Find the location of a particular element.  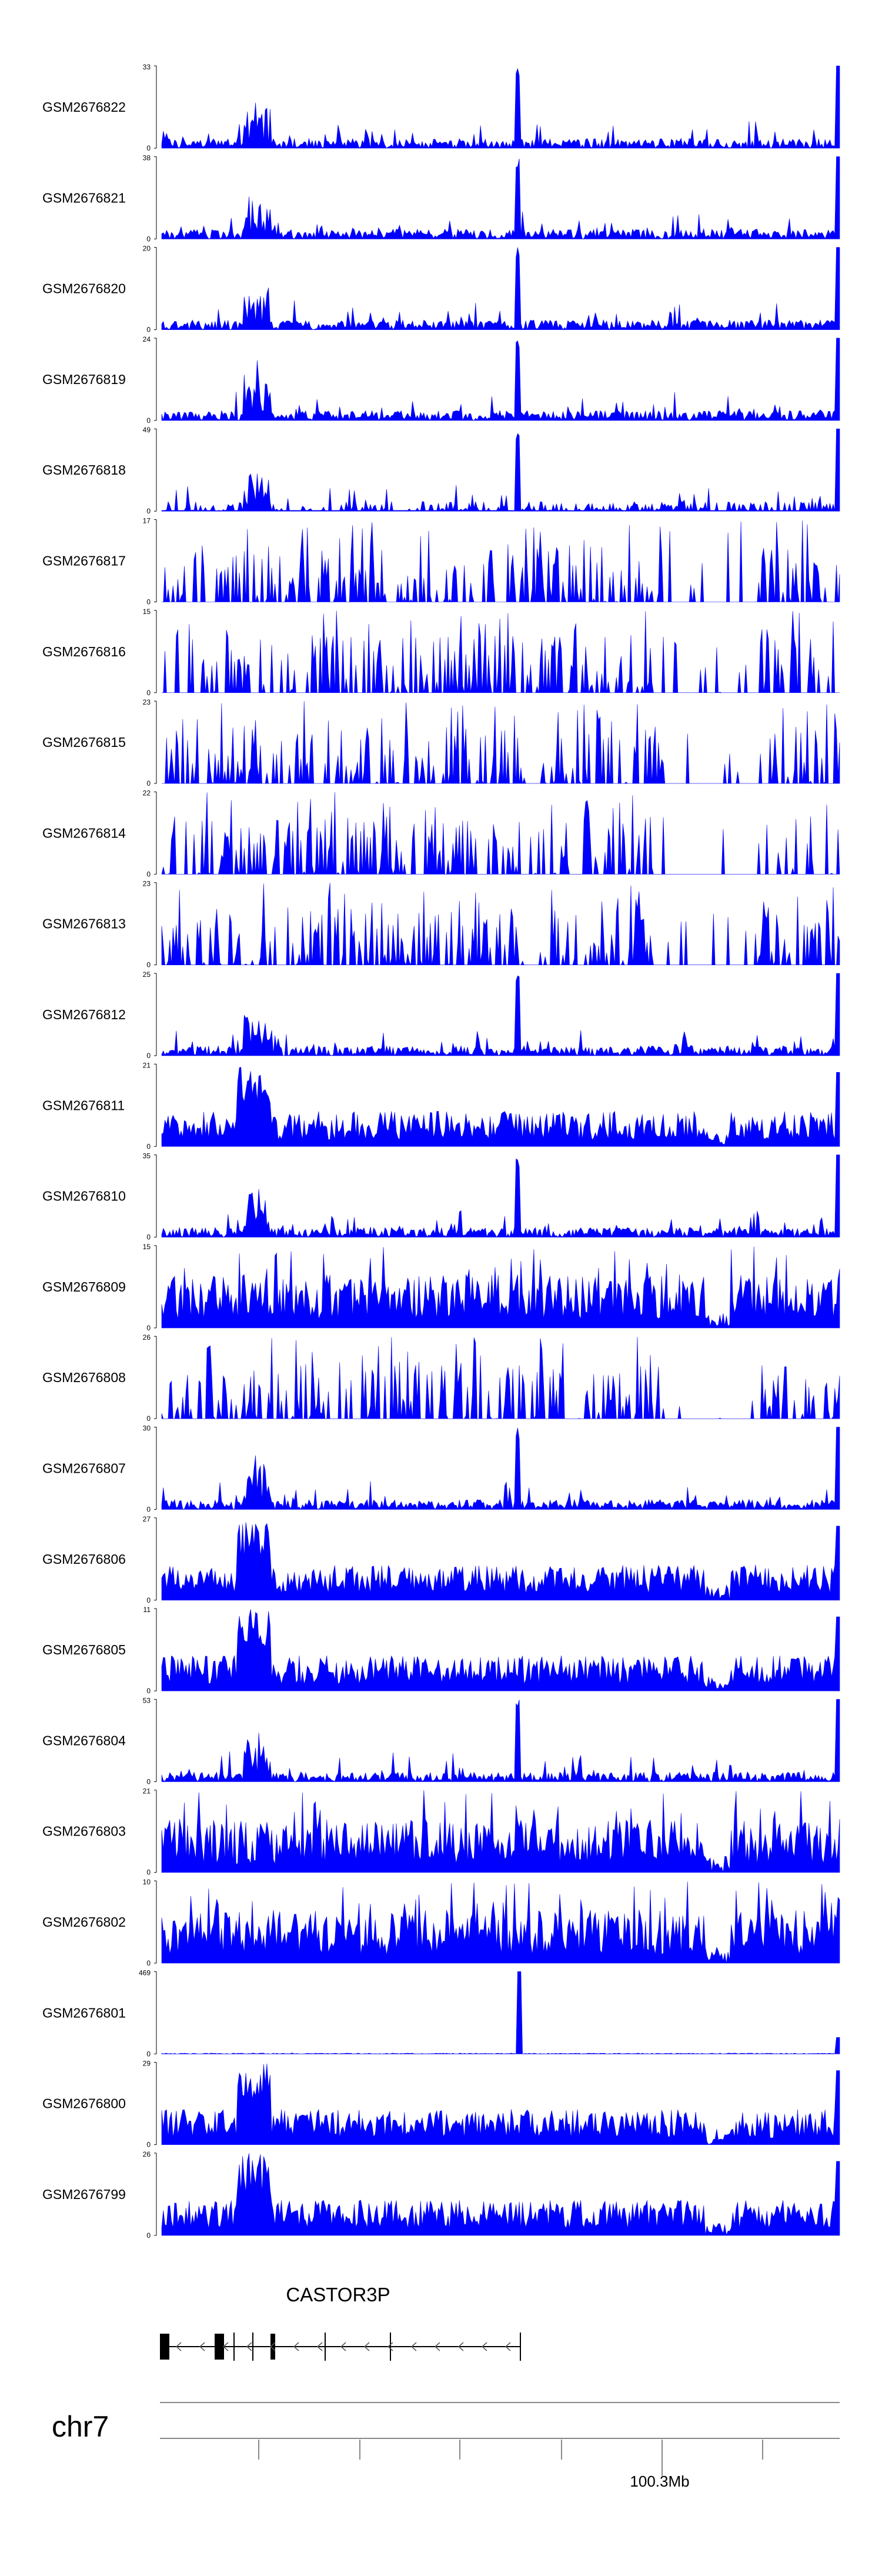

track-ymax-label: 53 is located at coordinates (147, 1700).